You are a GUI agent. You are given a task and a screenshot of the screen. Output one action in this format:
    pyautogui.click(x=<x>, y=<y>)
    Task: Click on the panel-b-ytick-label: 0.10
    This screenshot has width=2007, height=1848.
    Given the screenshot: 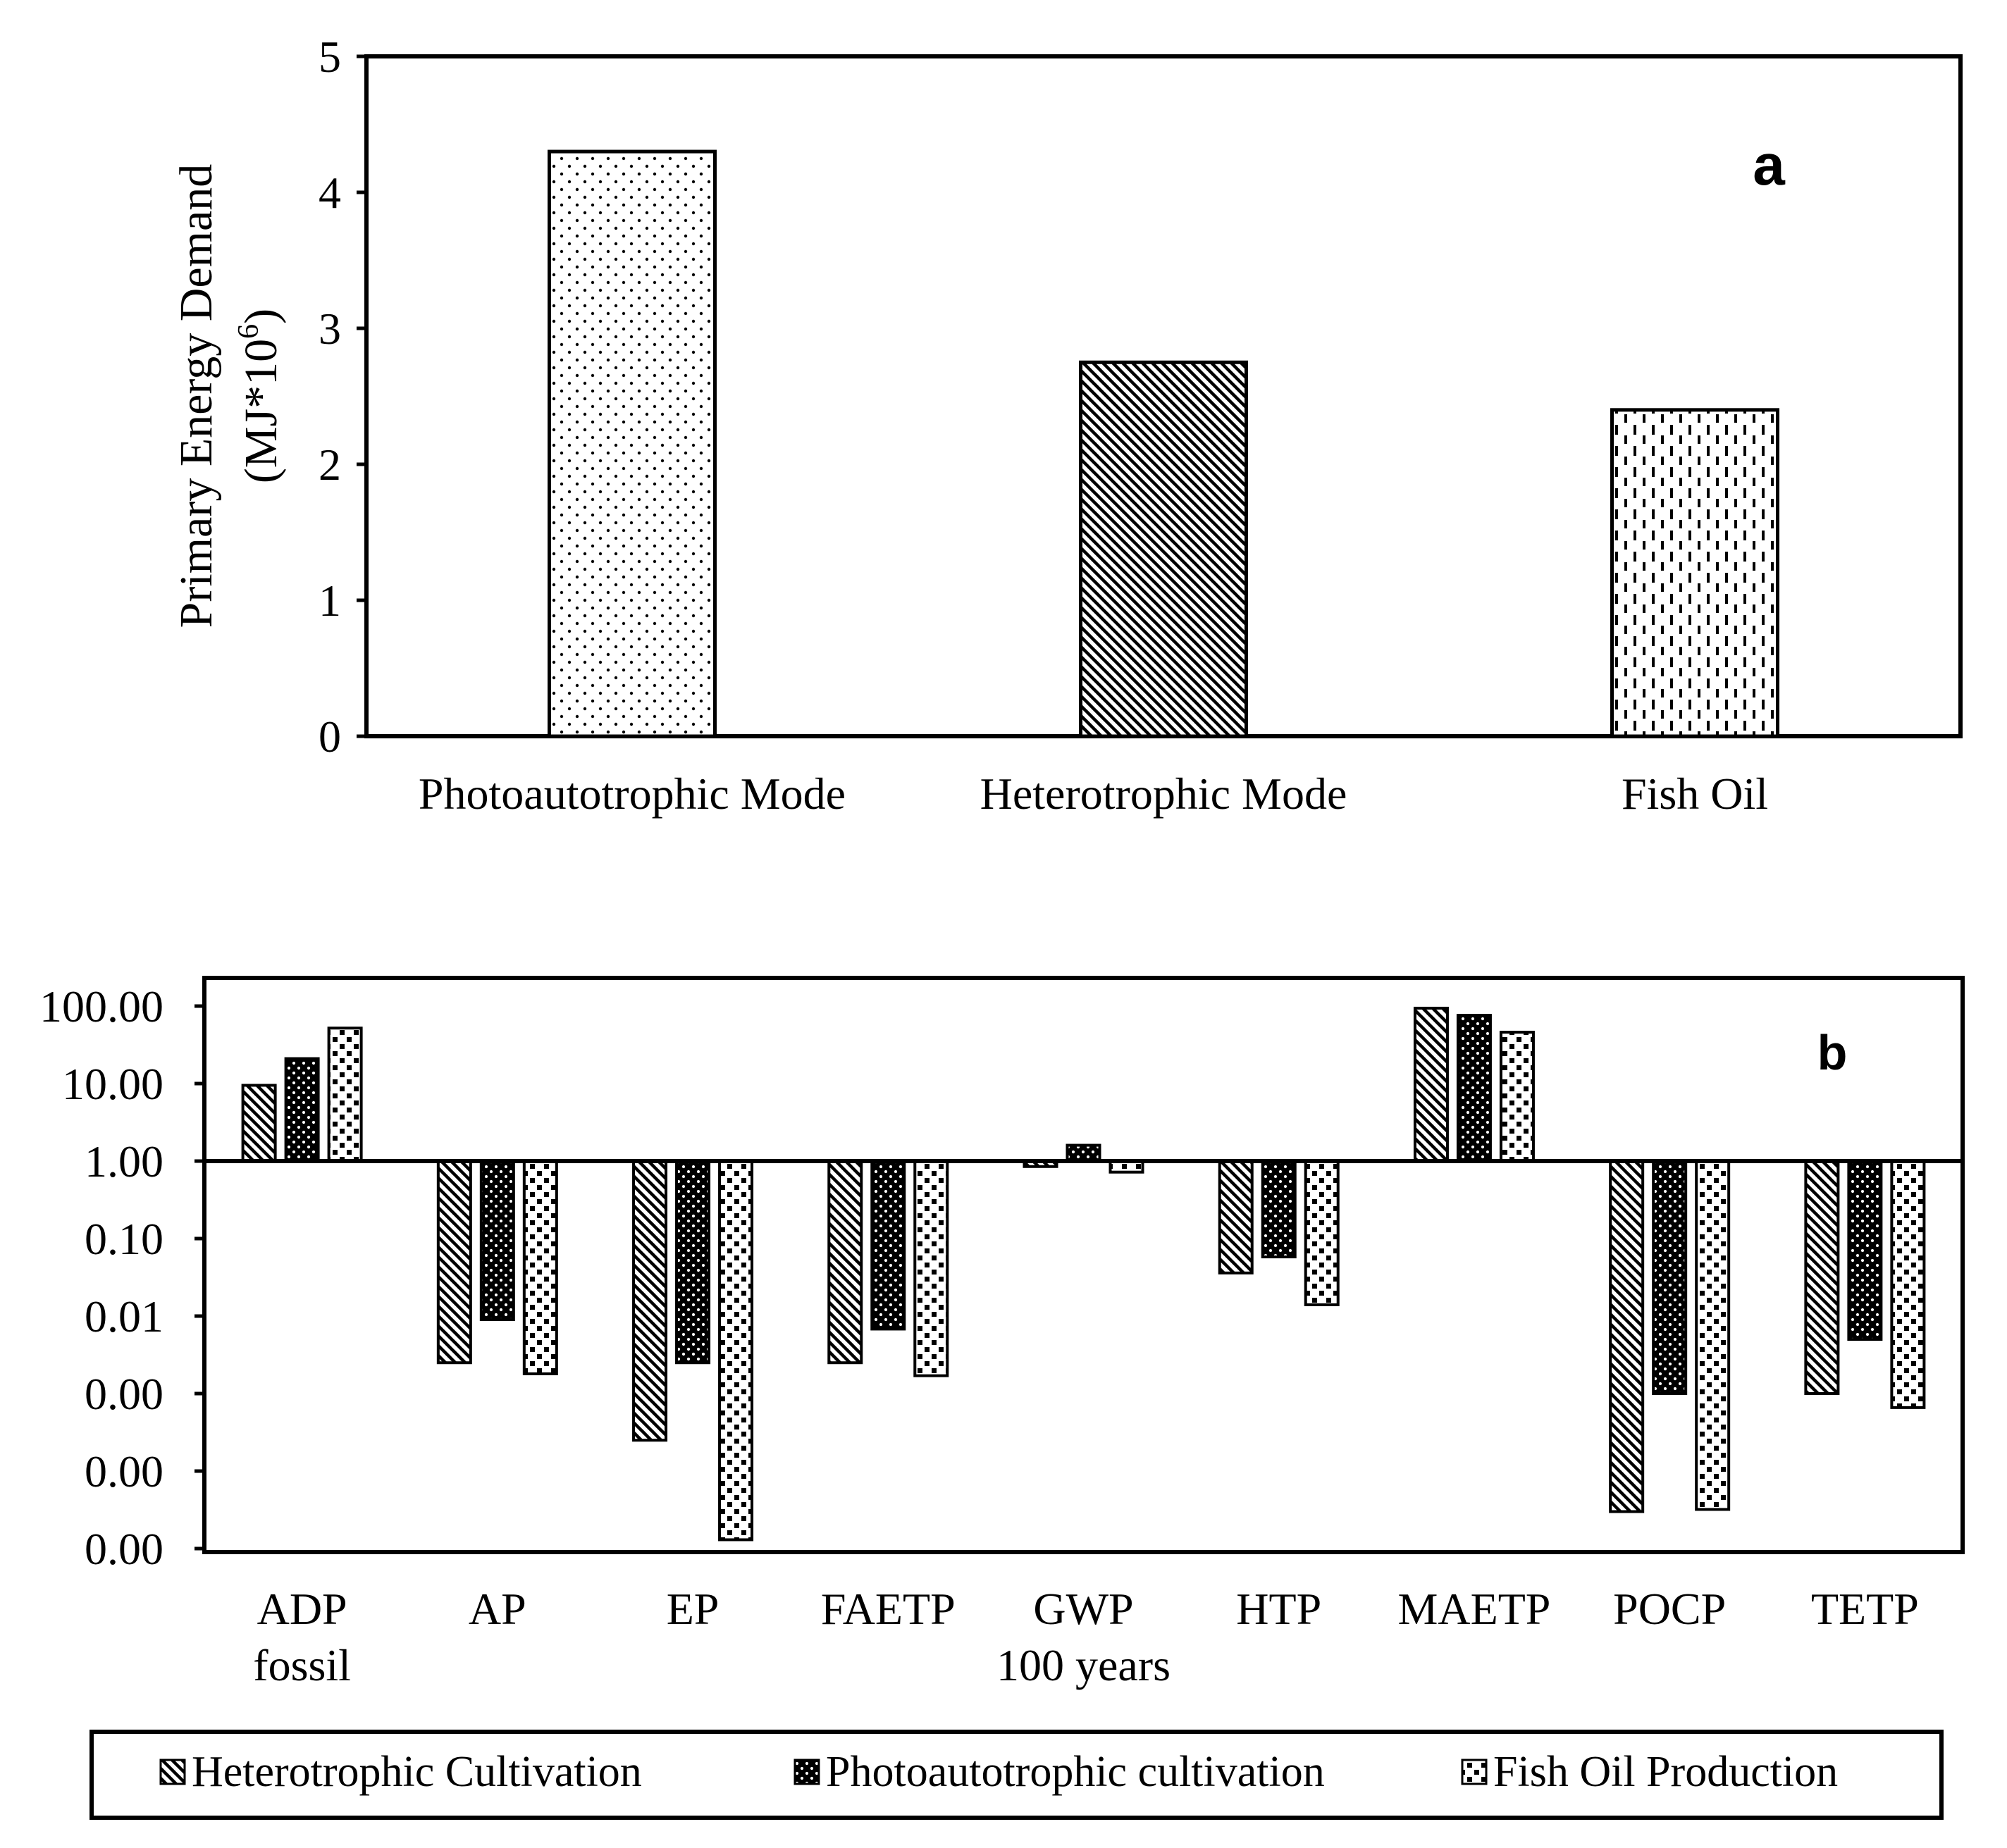 What is the action you would take?
    pyautogui.click(x=124, y=1239)
    